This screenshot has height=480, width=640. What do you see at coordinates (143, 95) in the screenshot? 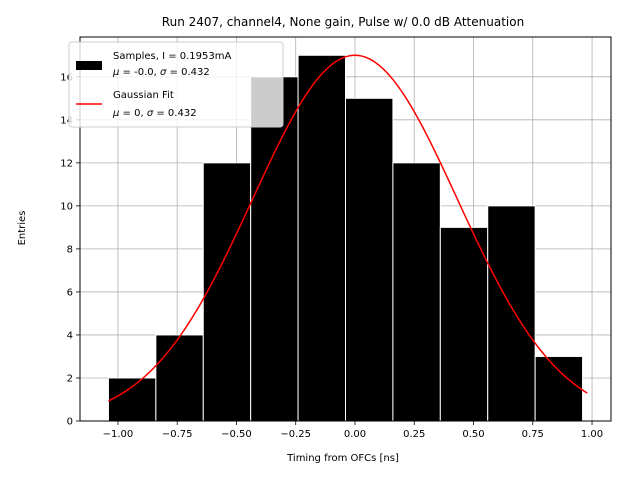
I see `legend-label-fit: Gaussian Fit` at bounding box center [143, 95].